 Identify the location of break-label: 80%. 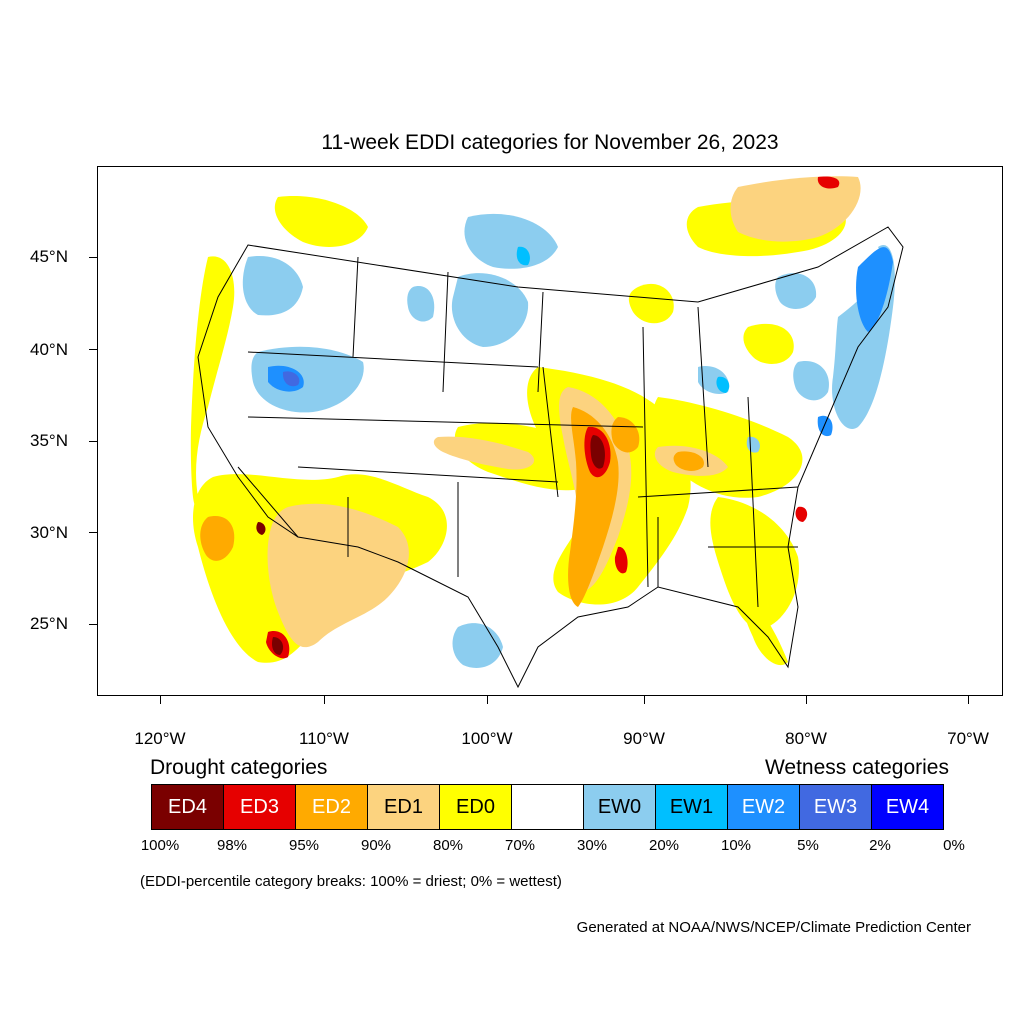
(448, 845).